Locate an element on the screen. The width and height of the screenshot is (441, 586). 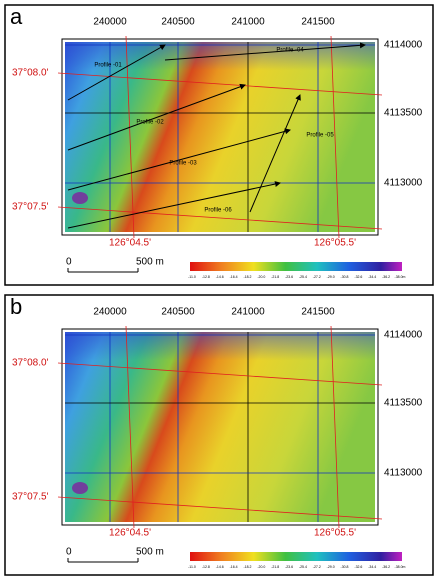
panel-label: b is located at coordinates (16, 306).